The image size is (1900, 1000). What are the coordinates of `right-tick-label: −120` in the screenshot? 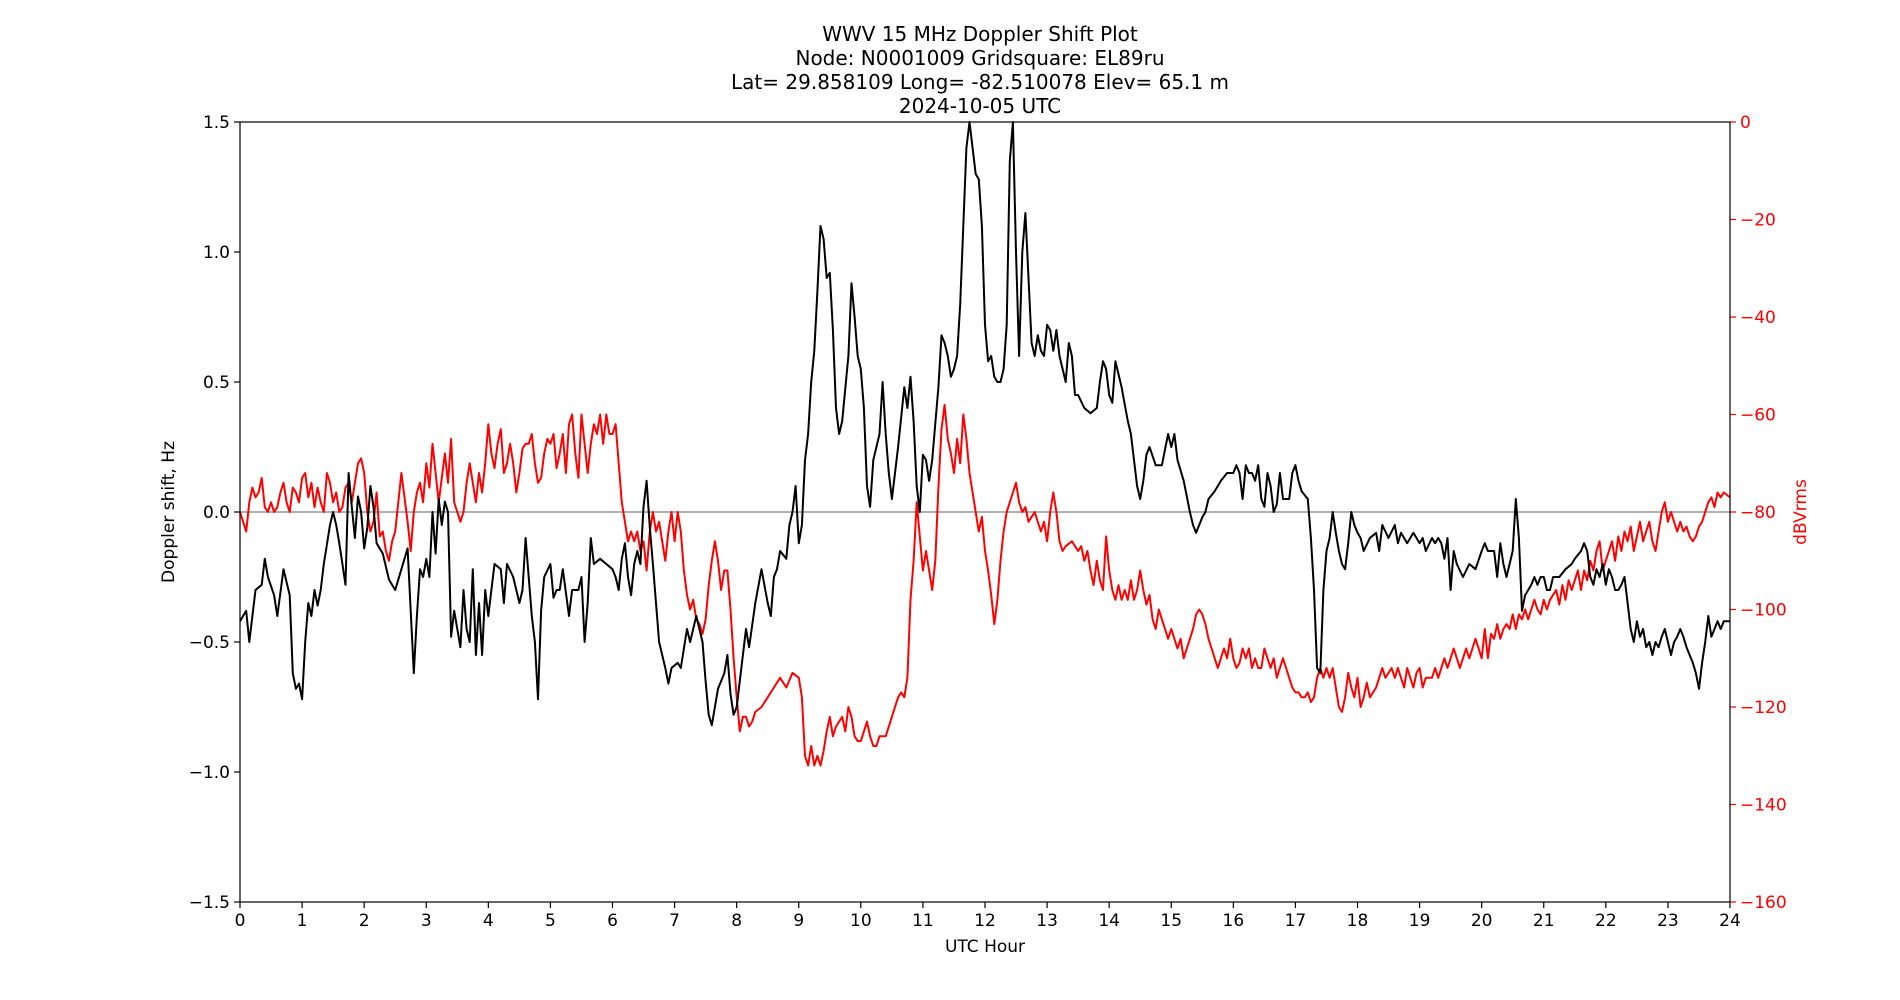 It's located at (1763, 708).